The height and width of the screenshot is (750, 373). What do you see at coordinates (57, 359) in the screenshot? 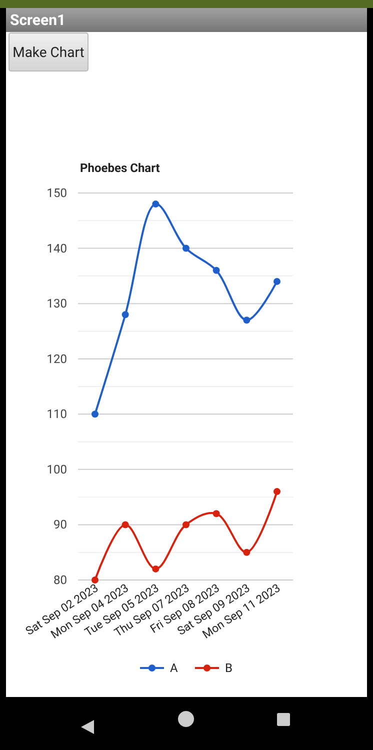
I see `y-tick-label: 120` at bounding box center [57, 359].